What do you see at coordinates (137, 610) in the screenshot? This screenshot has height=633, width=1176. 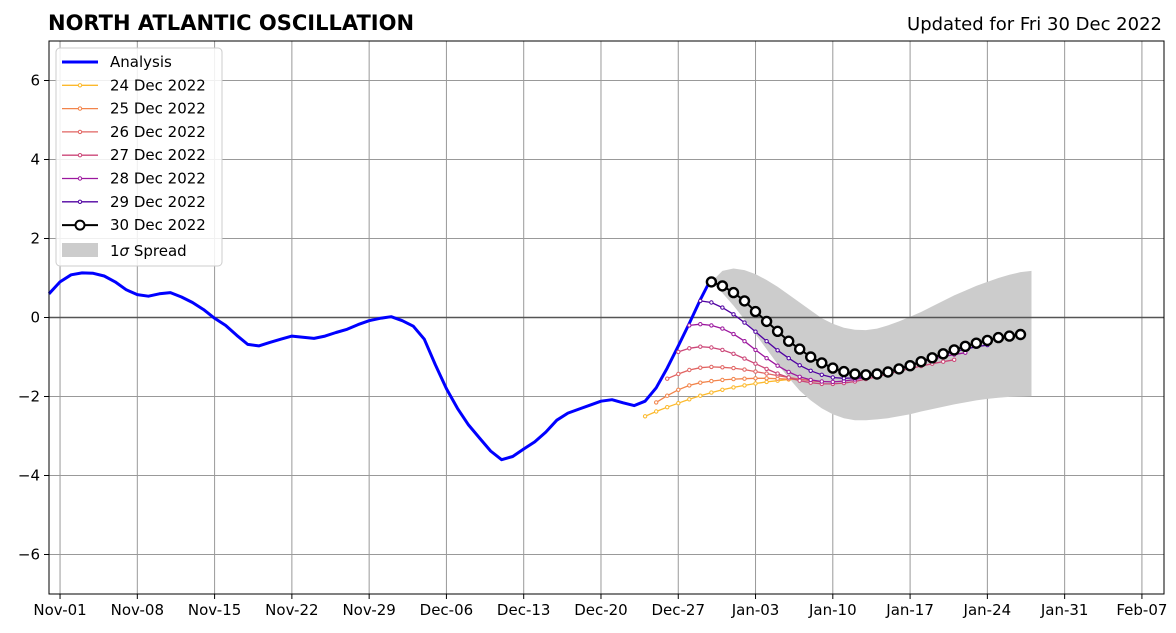 I see `x-tick-label: Nov-08` at bounding box center [137, 610].